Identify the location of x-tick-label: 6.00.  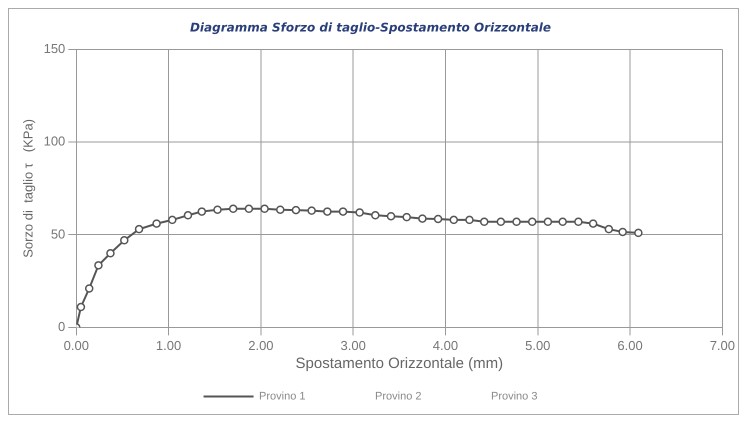
(630, 345).